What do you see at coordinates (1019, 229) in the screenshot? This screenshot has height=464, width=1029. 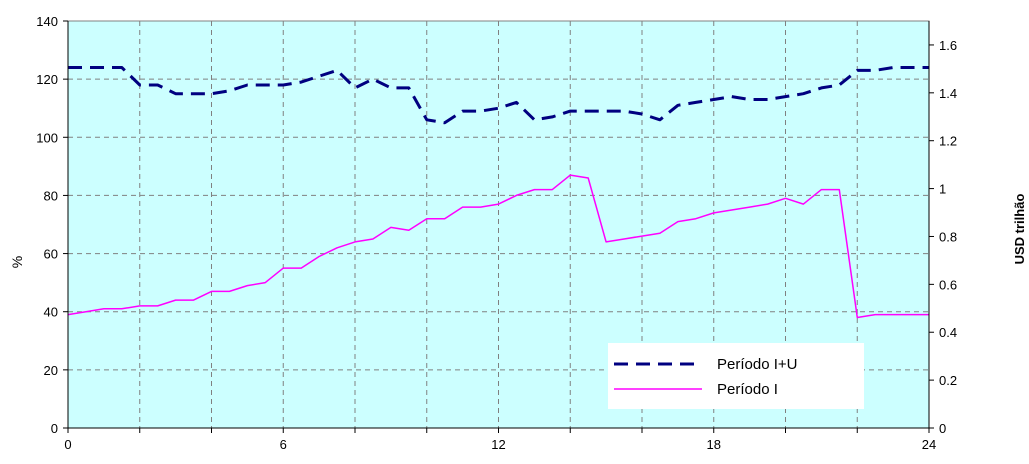 I see `y2-axis-title: USD trilhão` at bounding box center [1019, 229].